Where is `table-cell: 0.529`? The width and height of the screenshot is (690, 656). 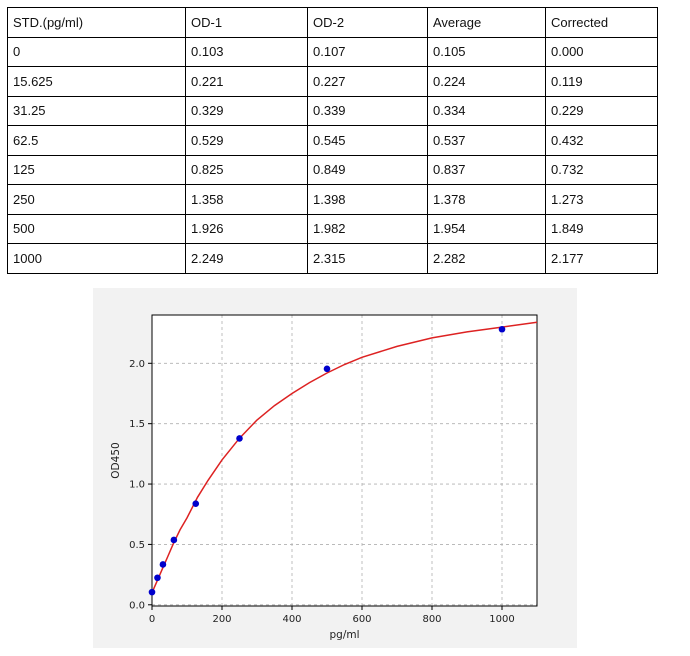 table-cell: 0.529 is located at coordinates (246, 140).